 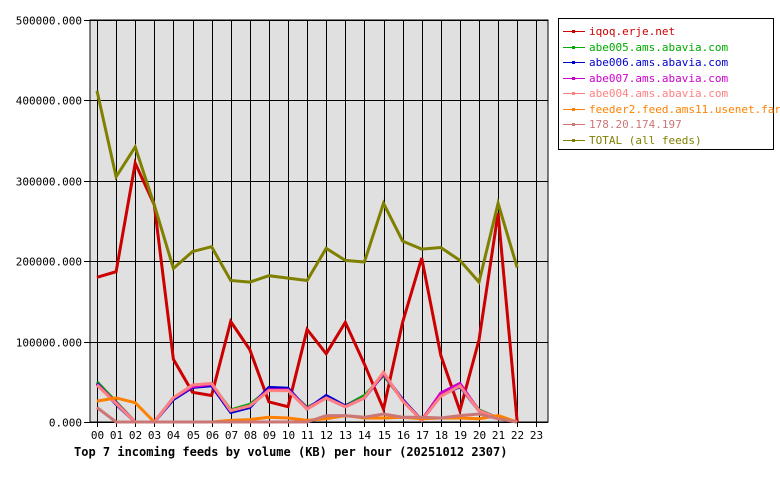 What do you see at coordinates (65, 423) in the screenshot?
I see `y-tick-label: 0.000` at bounding box center [65, 423].